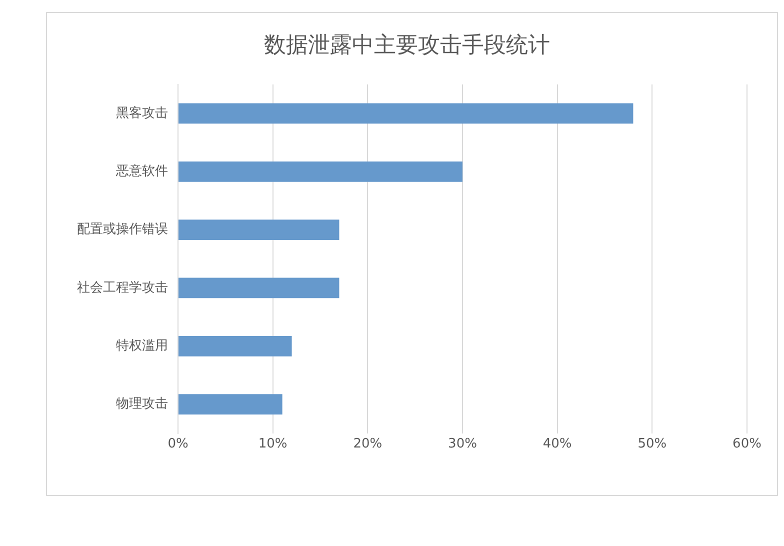 Image resolution: width=784 pixels, height=546 pixels. What do you see at coordinates (407, 45) in the screenshot?
I see `chart-title: 数据泄露中主要攻击手段统计` at bounding box center [407, 45].